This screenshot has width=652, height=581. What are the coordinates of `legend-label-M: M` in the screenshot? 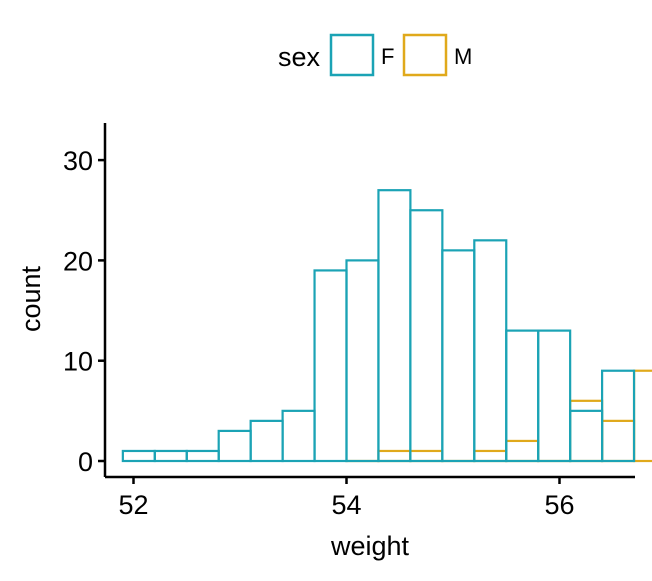 It's located at (463, 56).